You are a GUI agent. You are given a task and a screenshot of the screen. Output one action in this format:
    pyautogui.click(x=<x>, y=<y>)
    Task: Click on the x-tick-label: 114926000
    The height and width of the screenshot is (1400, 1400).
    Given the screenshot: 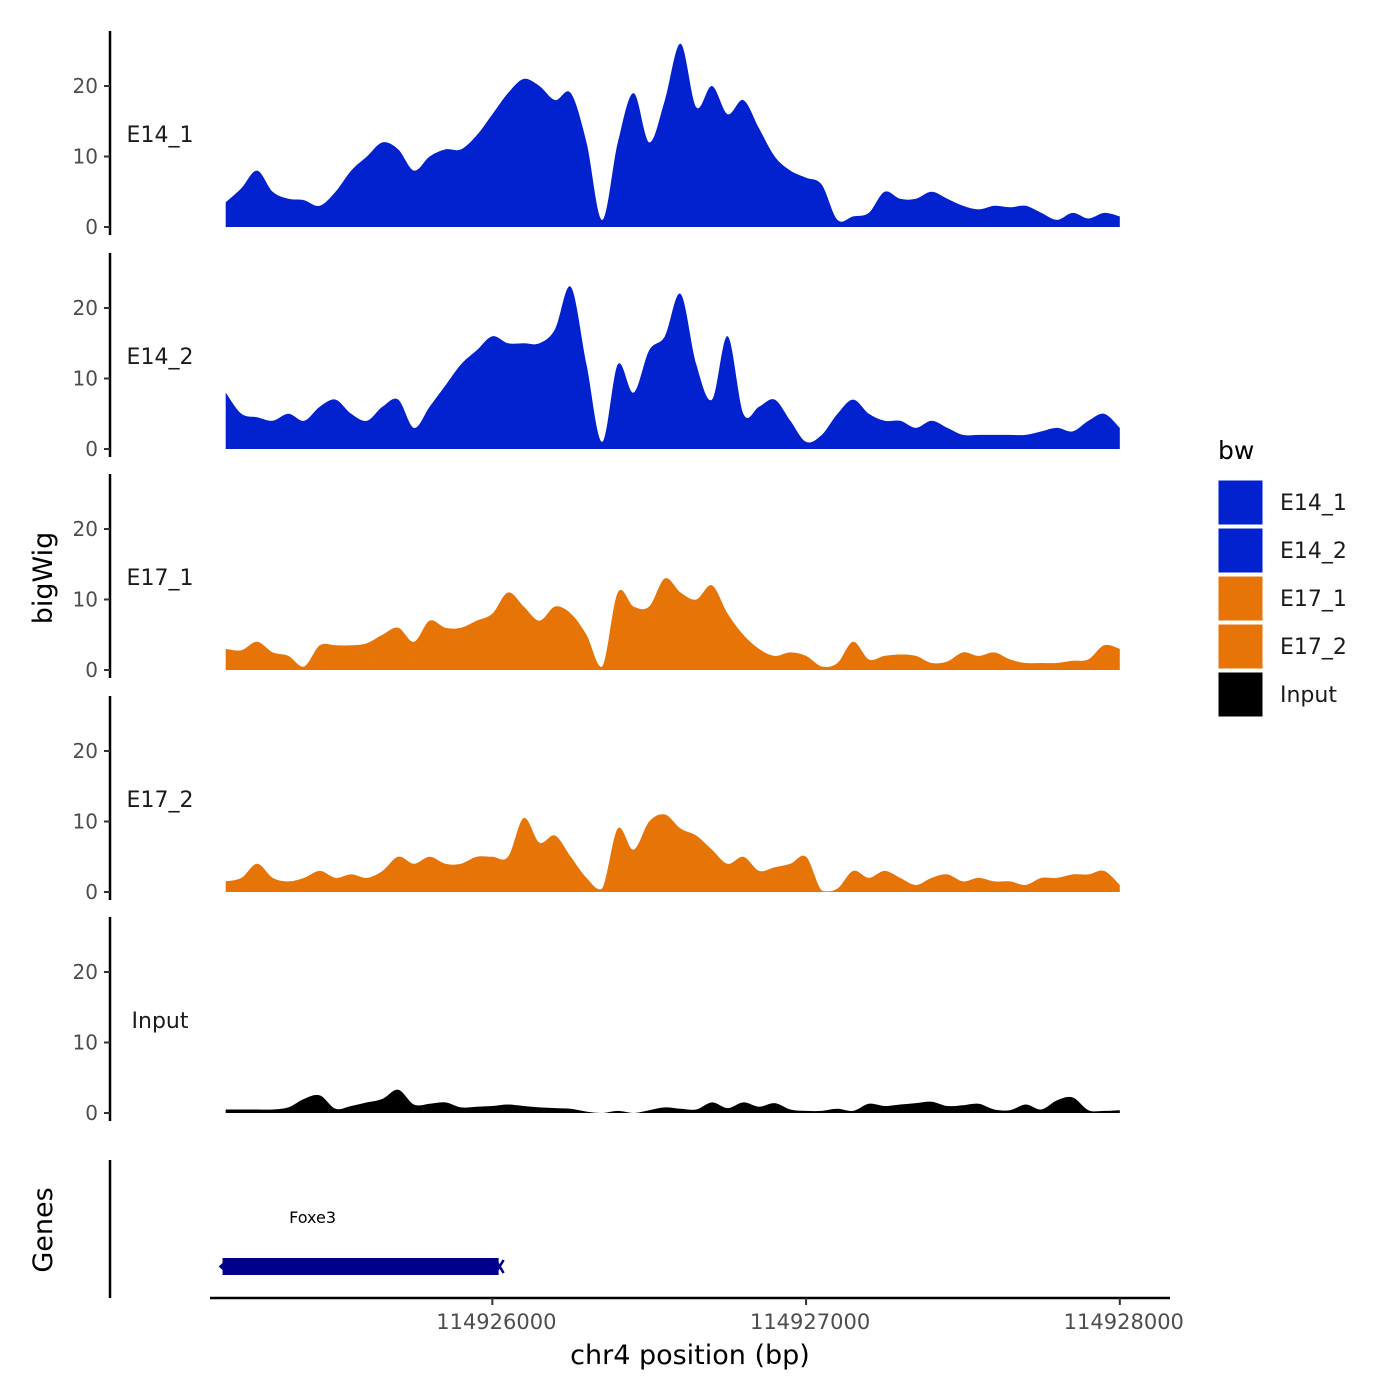 What is the action you would take?
    pyautogui.click(x=496, y=1322)
    